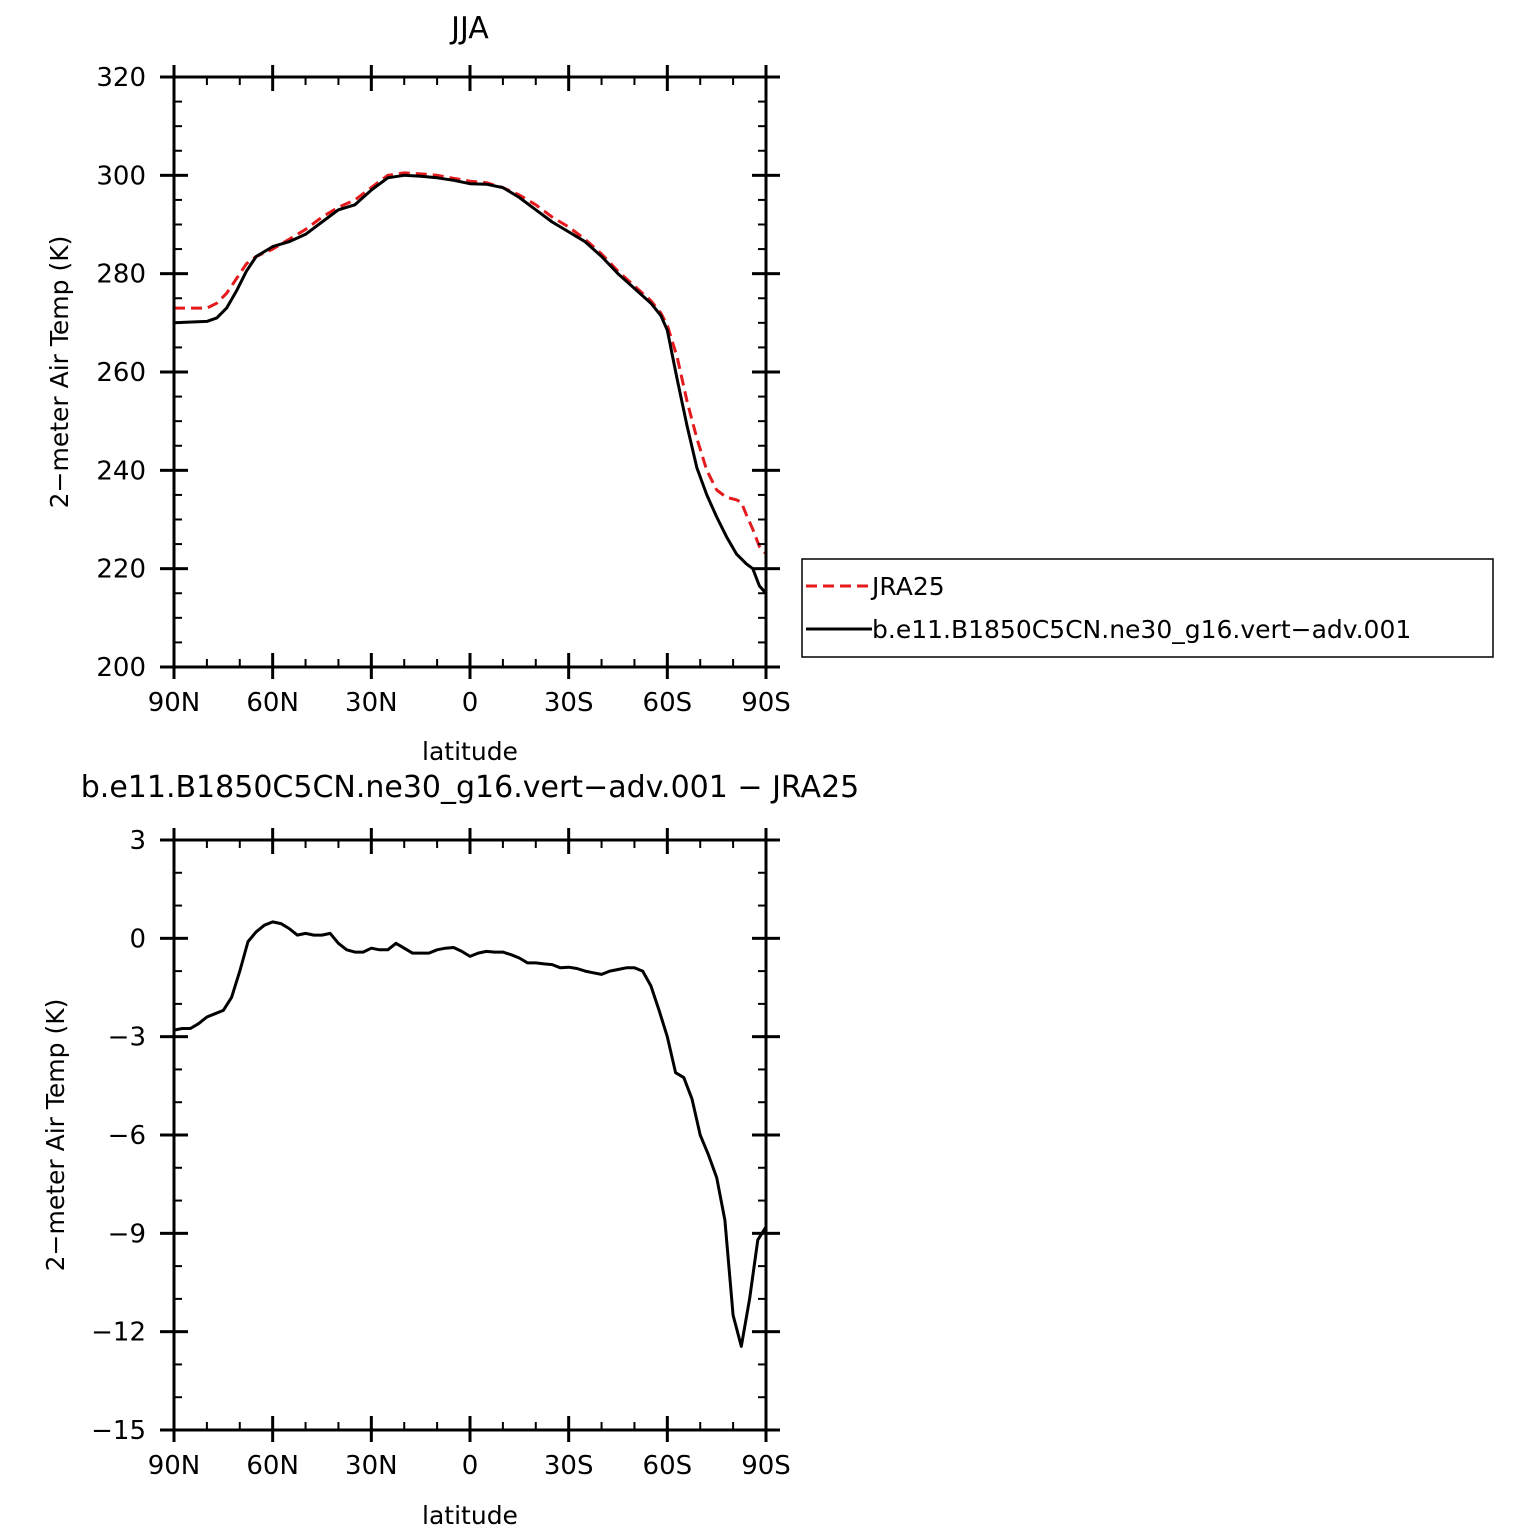 The height and width of the screenshot is (1536, 1538). I want to click on bottom-plot-frame, so click(470, 1135).